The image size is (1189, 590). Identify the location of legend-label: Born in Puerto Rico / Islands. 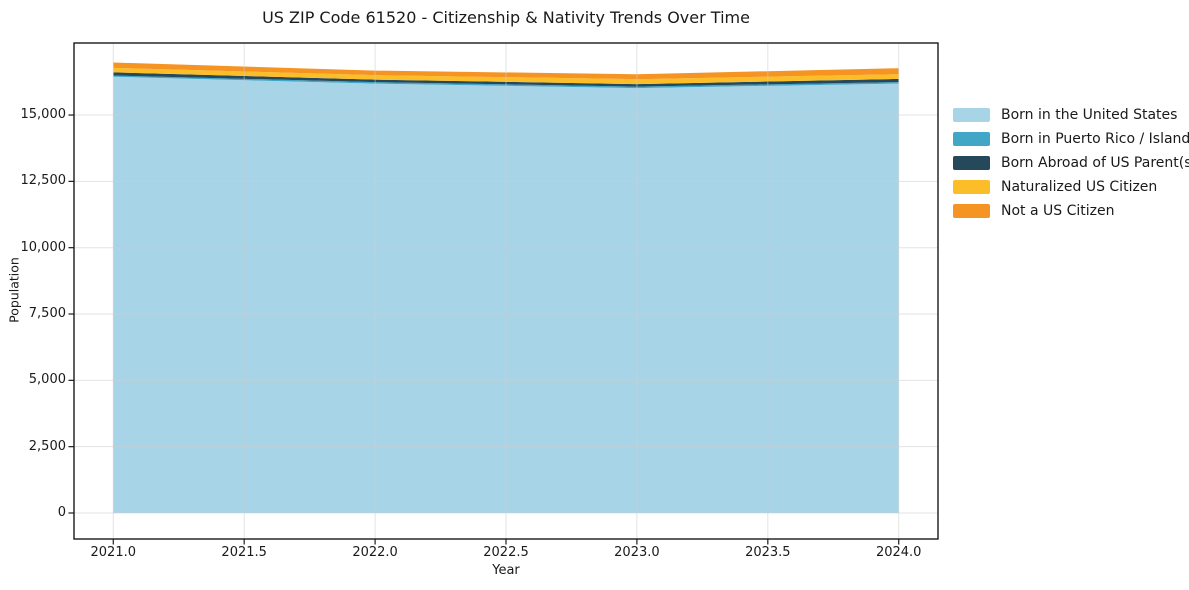
(1095, 139).